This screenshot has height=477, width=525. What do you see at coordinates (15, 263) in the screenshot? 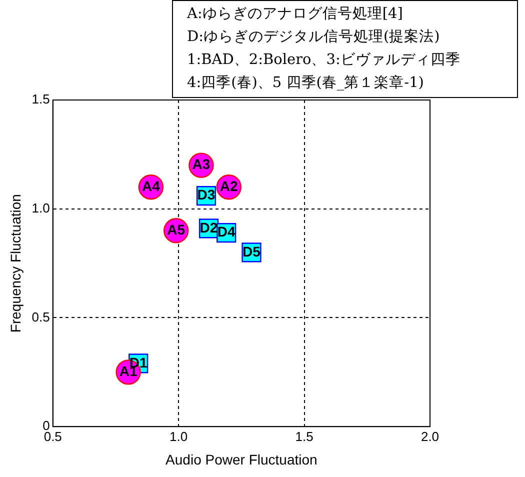
I see `y-axis-title: Frequency Fluctuation` at bounding box center [15, 263].